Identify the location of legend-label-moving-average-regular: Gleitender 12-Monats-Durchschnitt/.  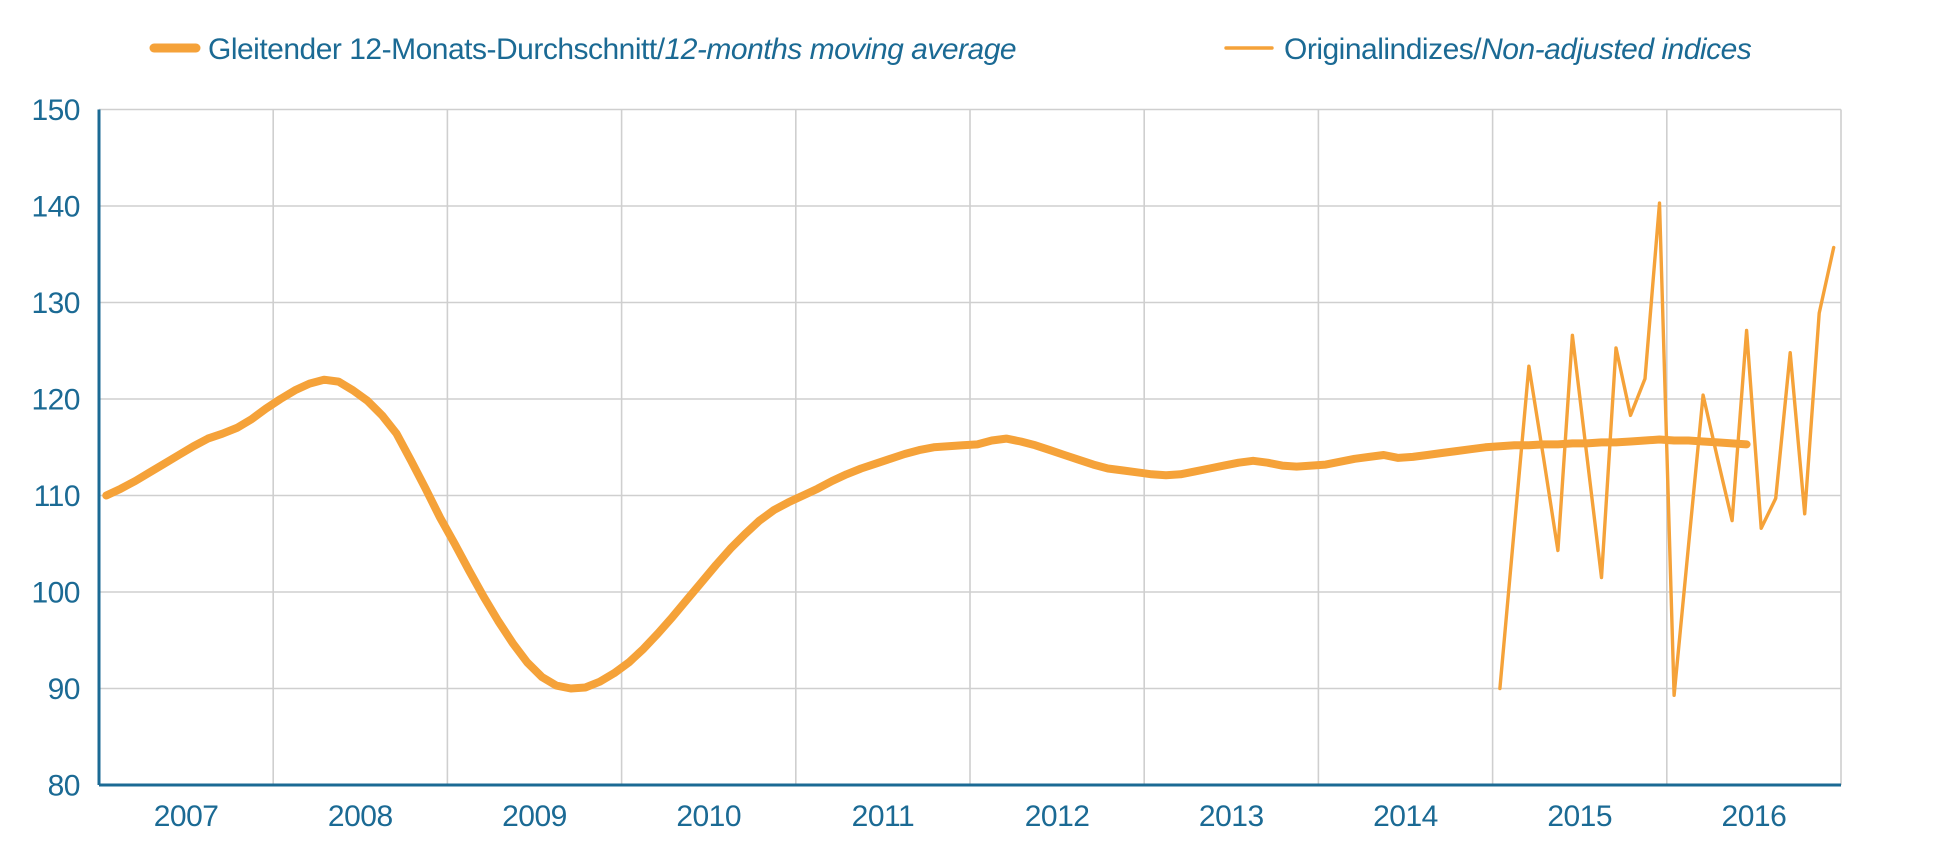
(437, 49).